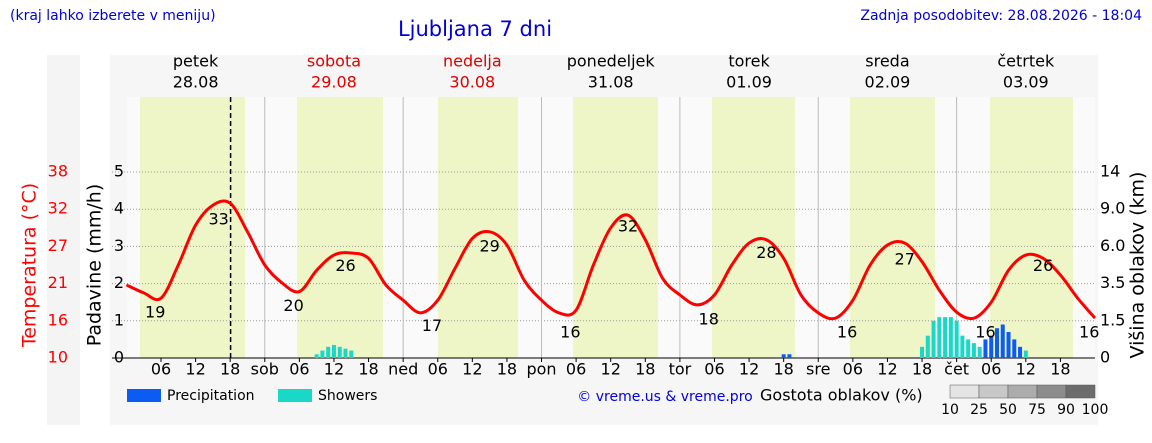 The height and width of the screenshot is (443, 1152). What do you see at coordinates (30, 265) in the screenshot?
I see `temp-axis-label: Temperatura (°C)` at bounding box center [30, 265].